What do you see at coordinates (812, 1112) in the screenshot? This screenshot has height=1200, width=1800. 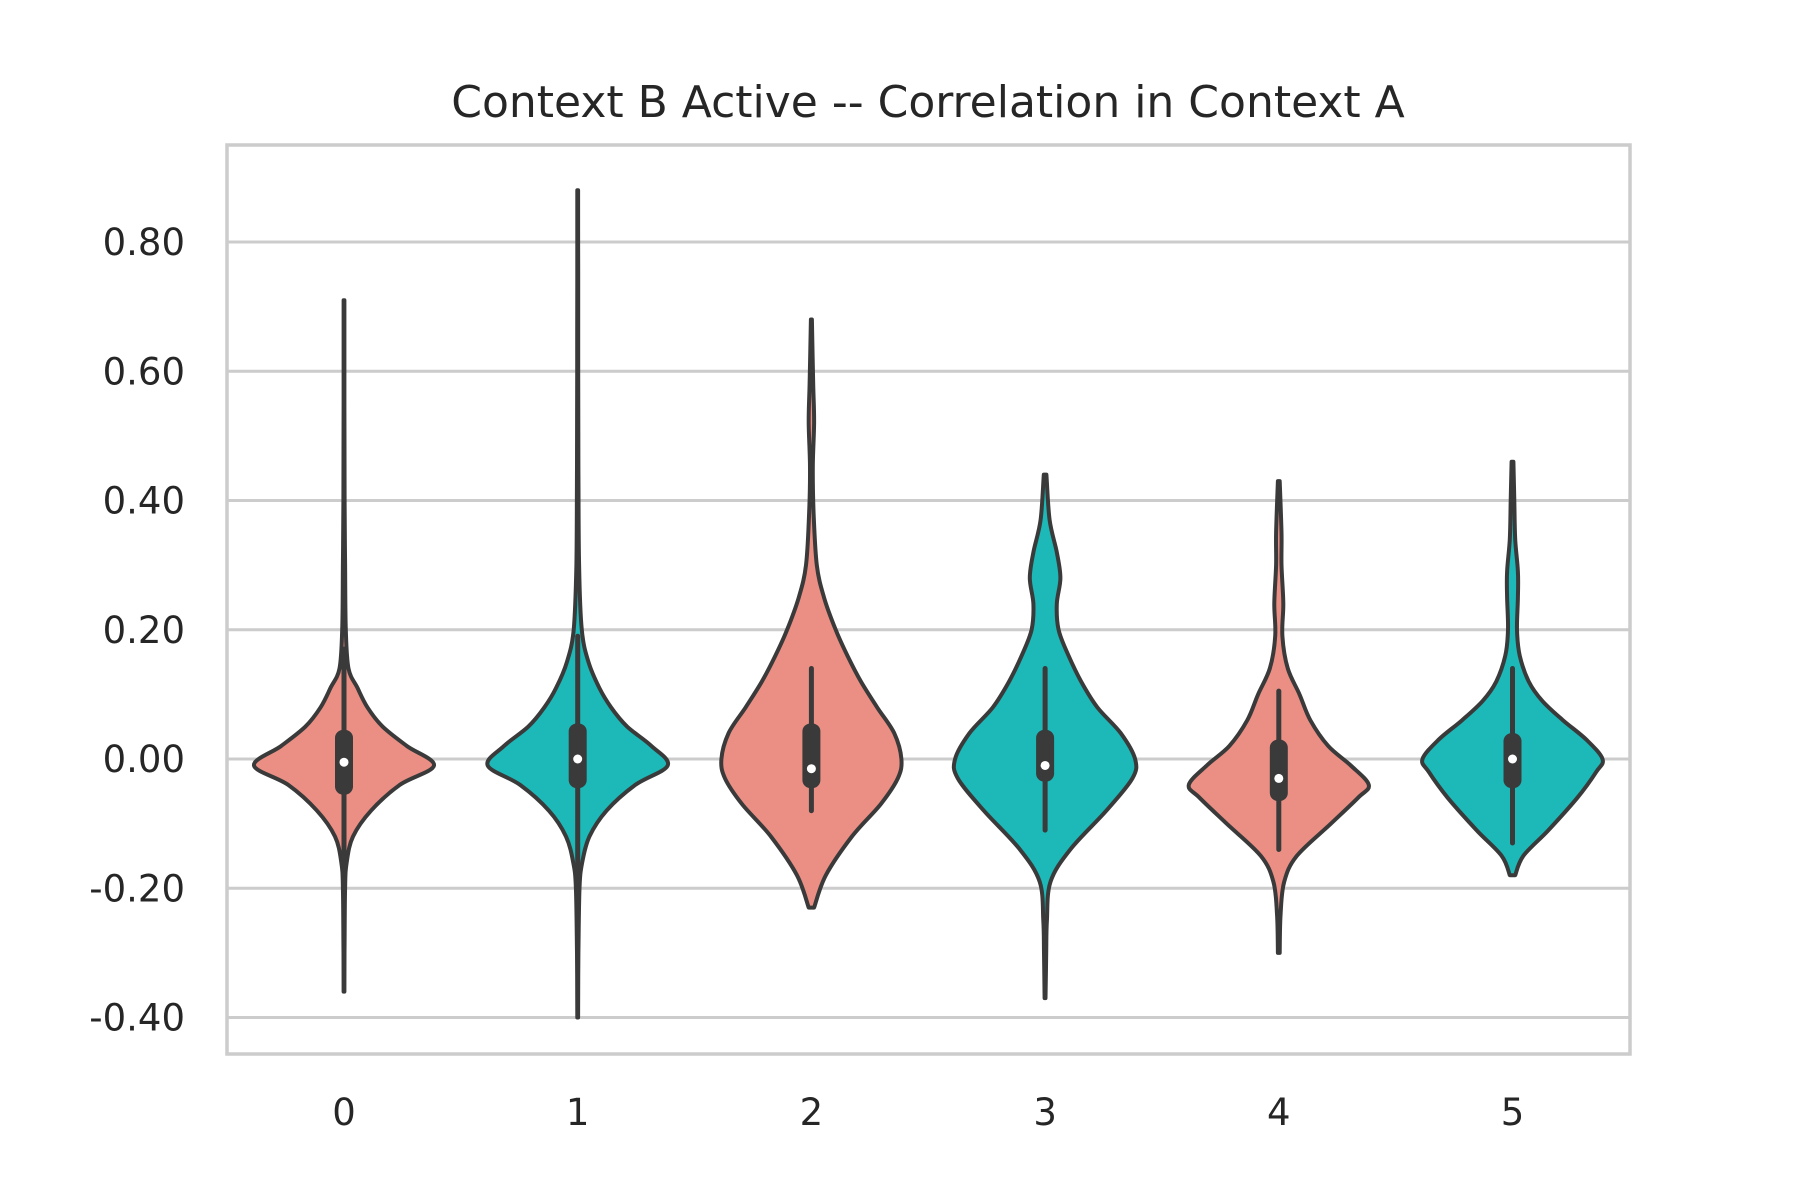 I see `x-tick-label: 2` at bounding box center [812, 1112].